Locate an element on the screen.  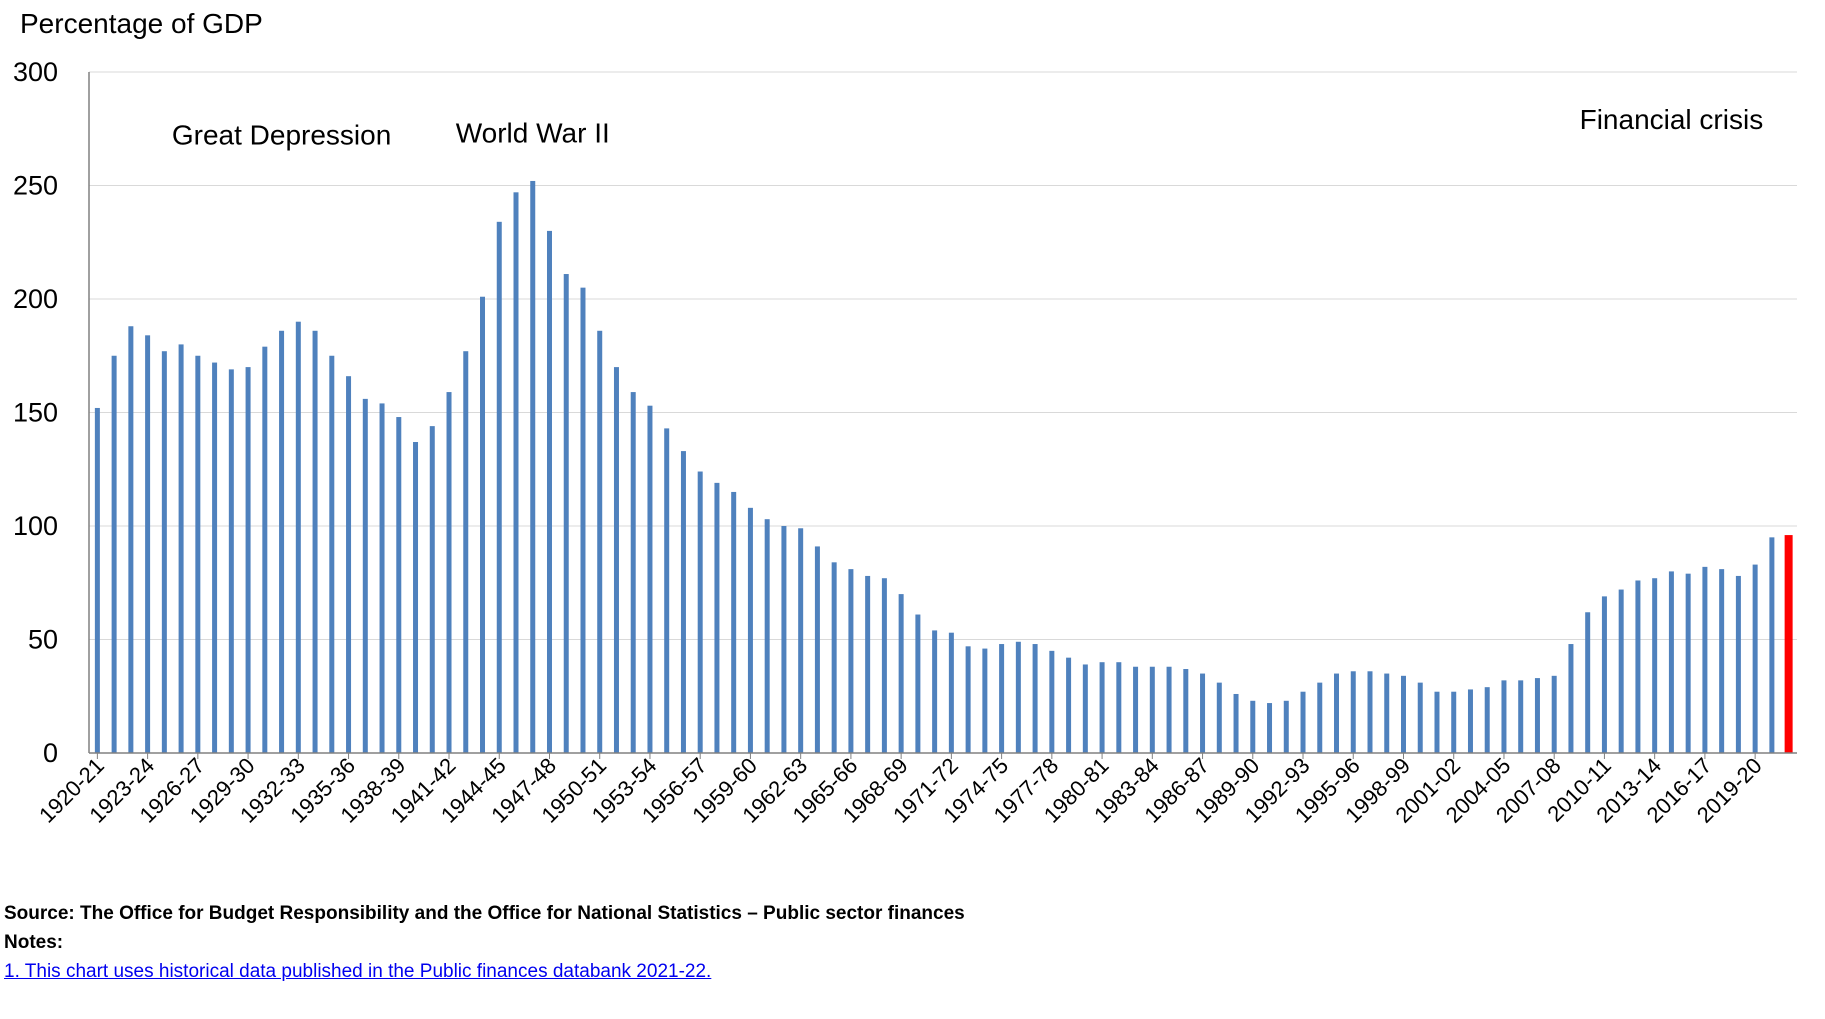
y-tick-label: 0 is located at coordinates (50, 753).